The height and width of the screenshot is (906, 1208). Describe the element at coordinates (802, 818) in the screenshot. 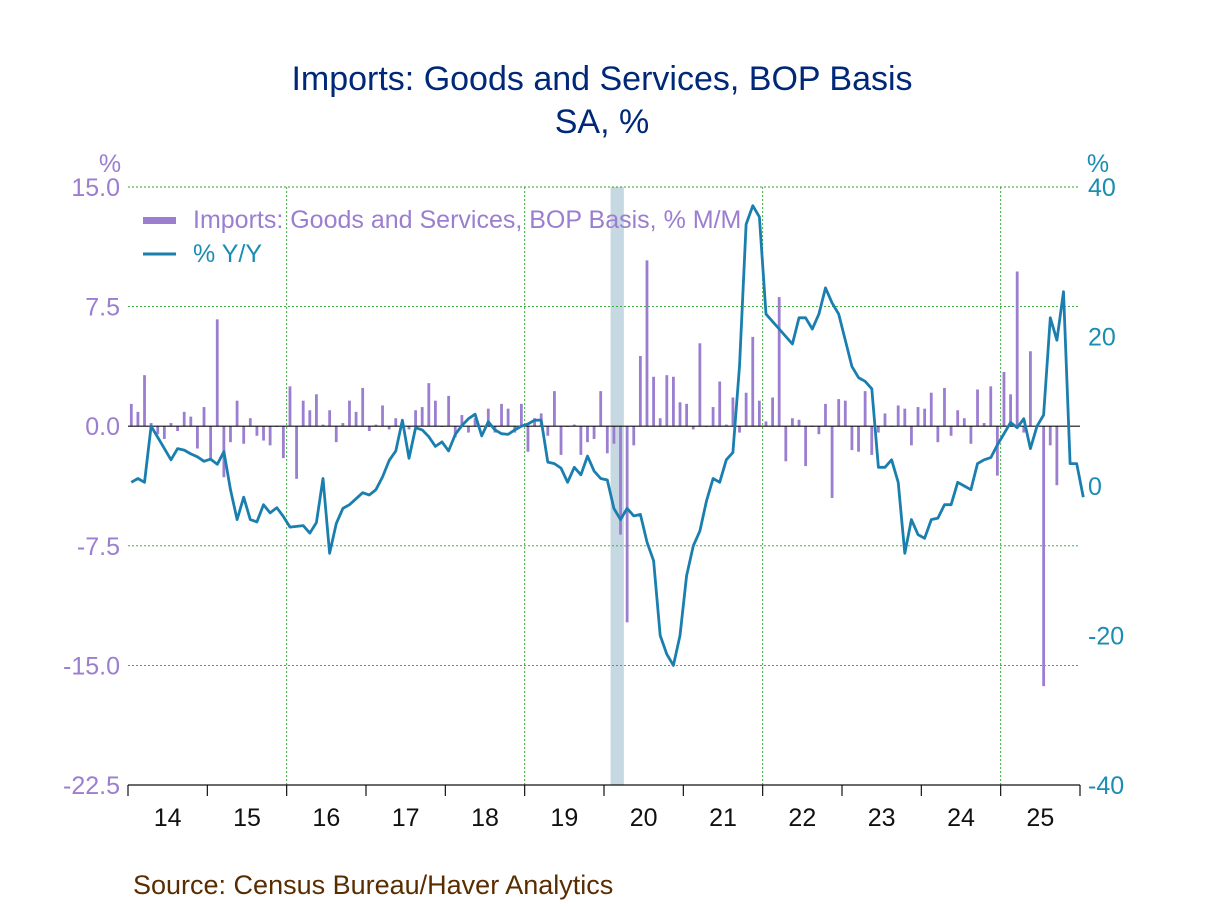

I see `x-tick-label: 22` at that location.